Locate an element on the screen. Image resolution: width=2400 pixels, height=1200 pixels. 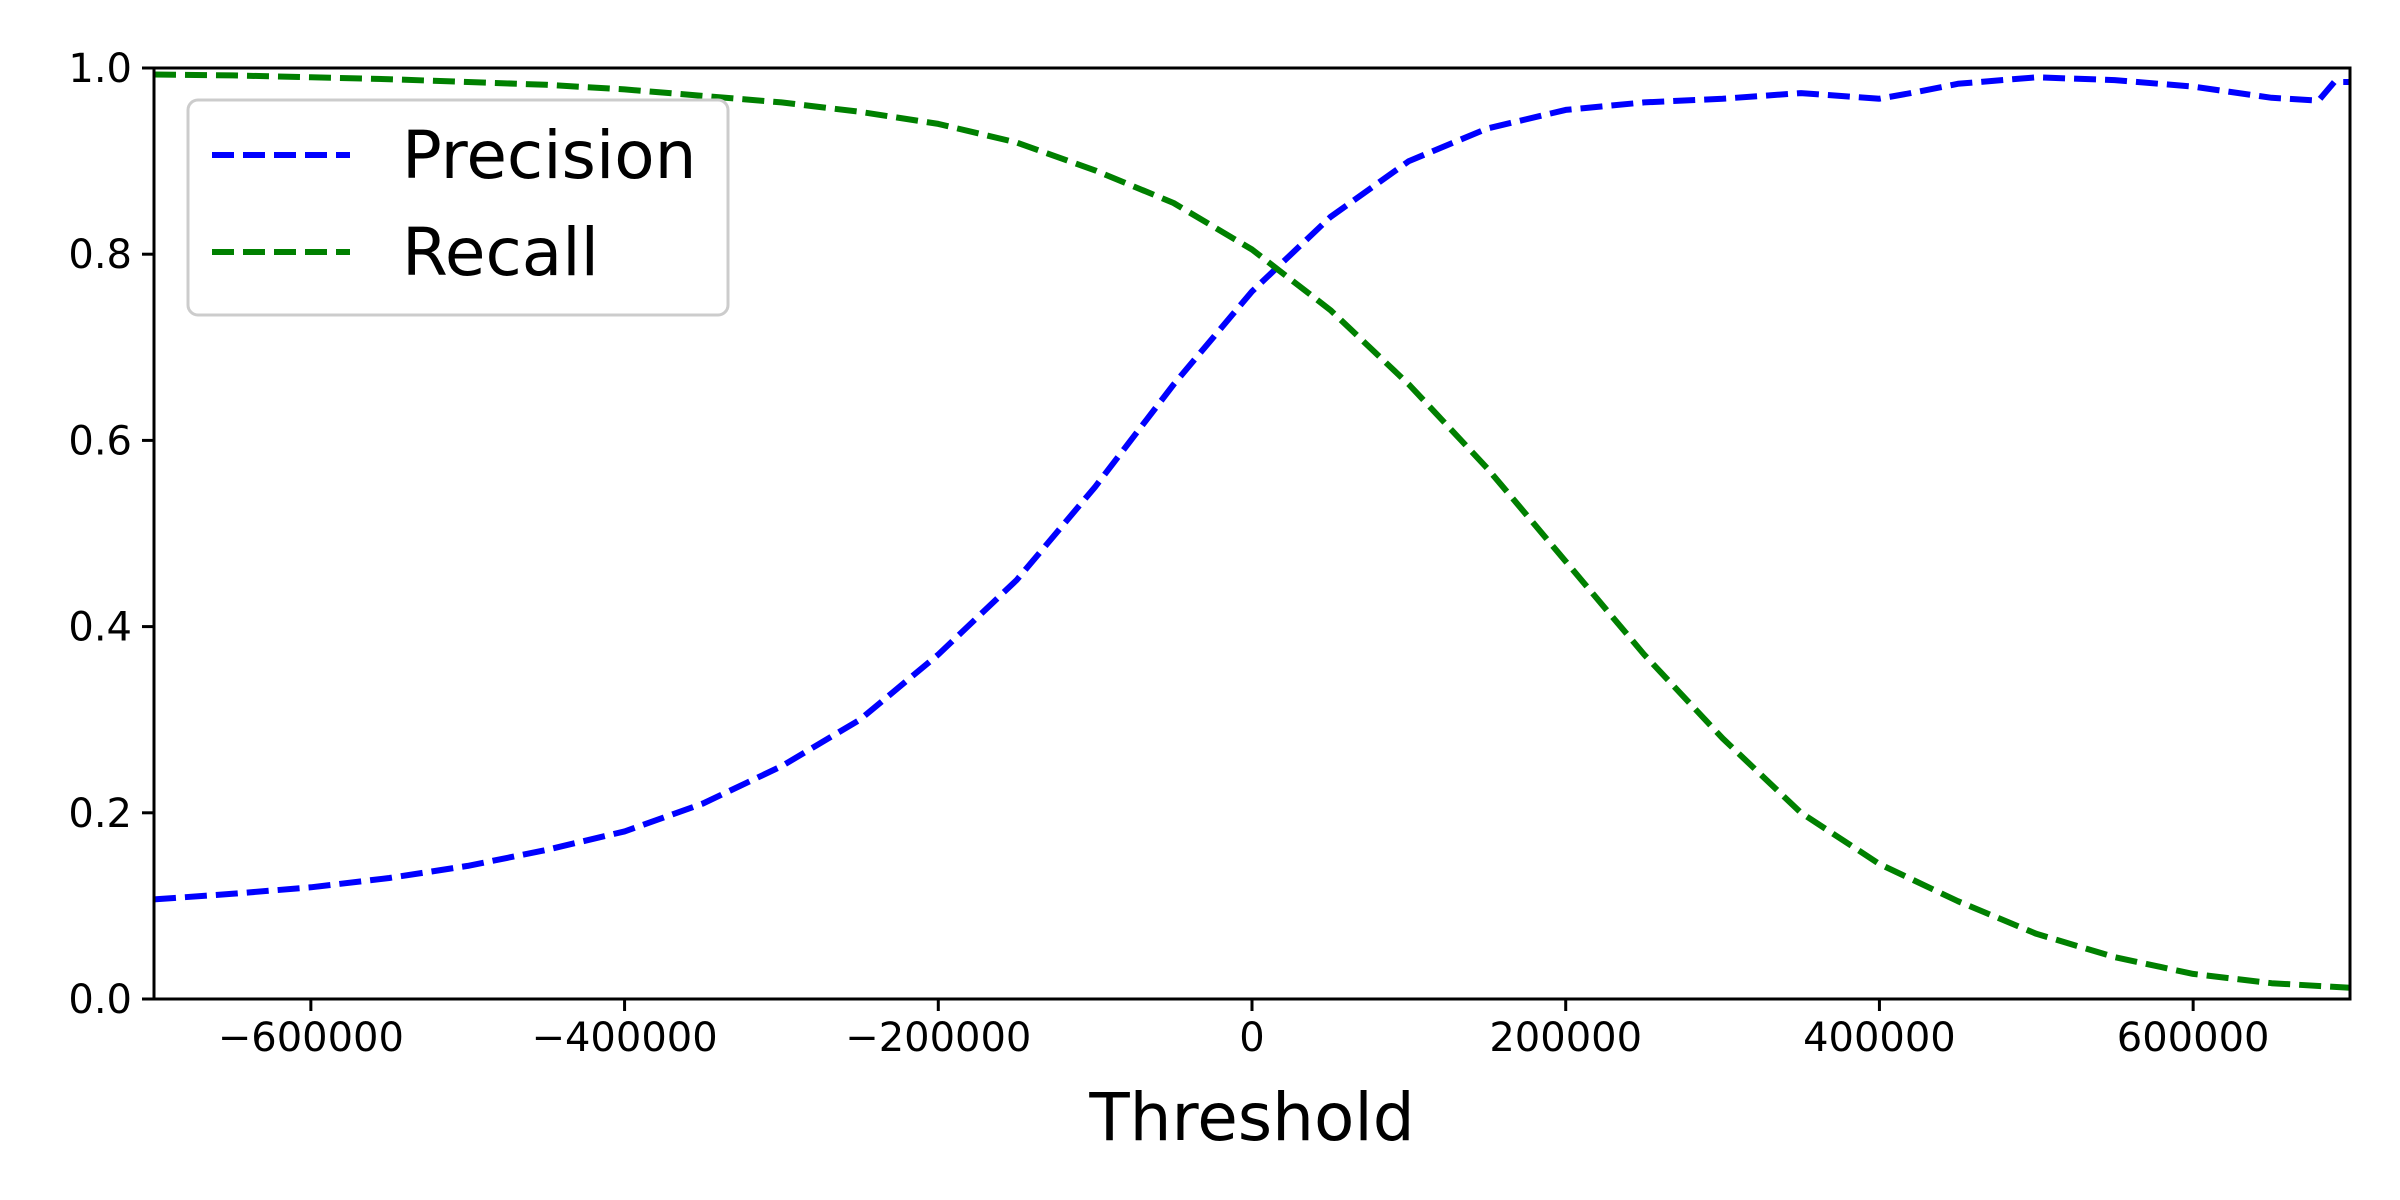
x-tick-label: 400000 is located at coordinates (1879, 1038).